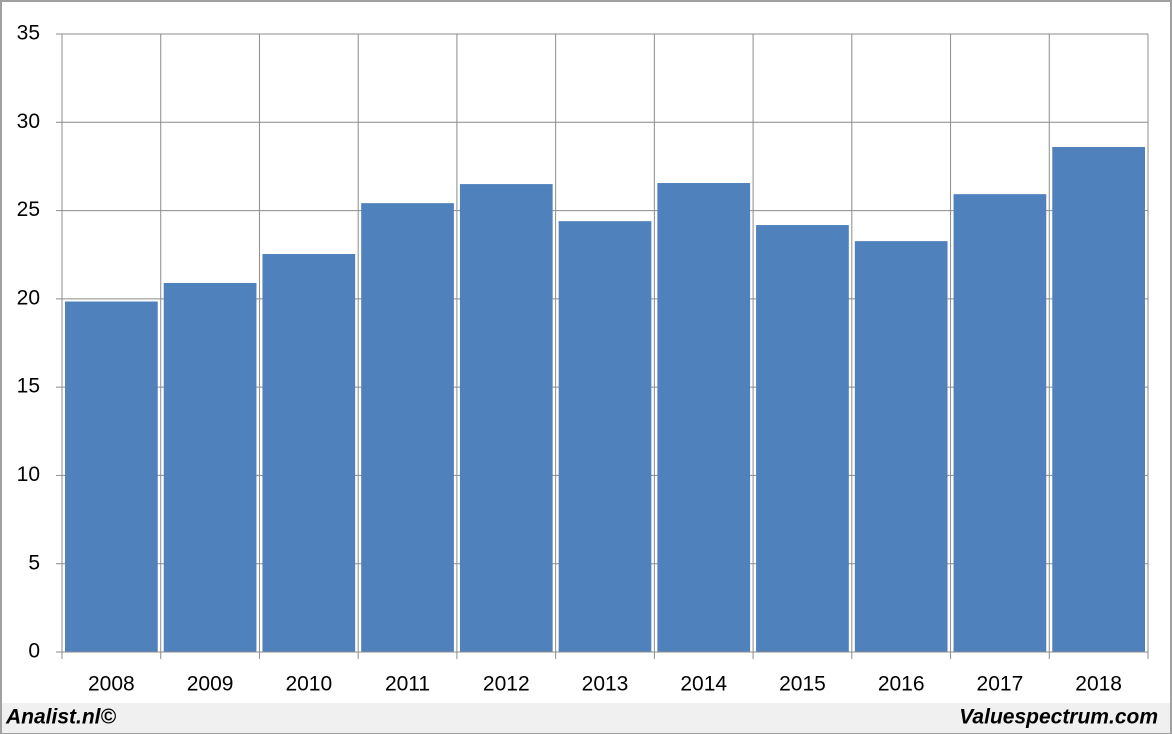 The image size is (1172, 734). What do you see at coordinates (111, 684) in the screenshot?
I see `x-tick-label: 2008` at bounding box center [111, 684].